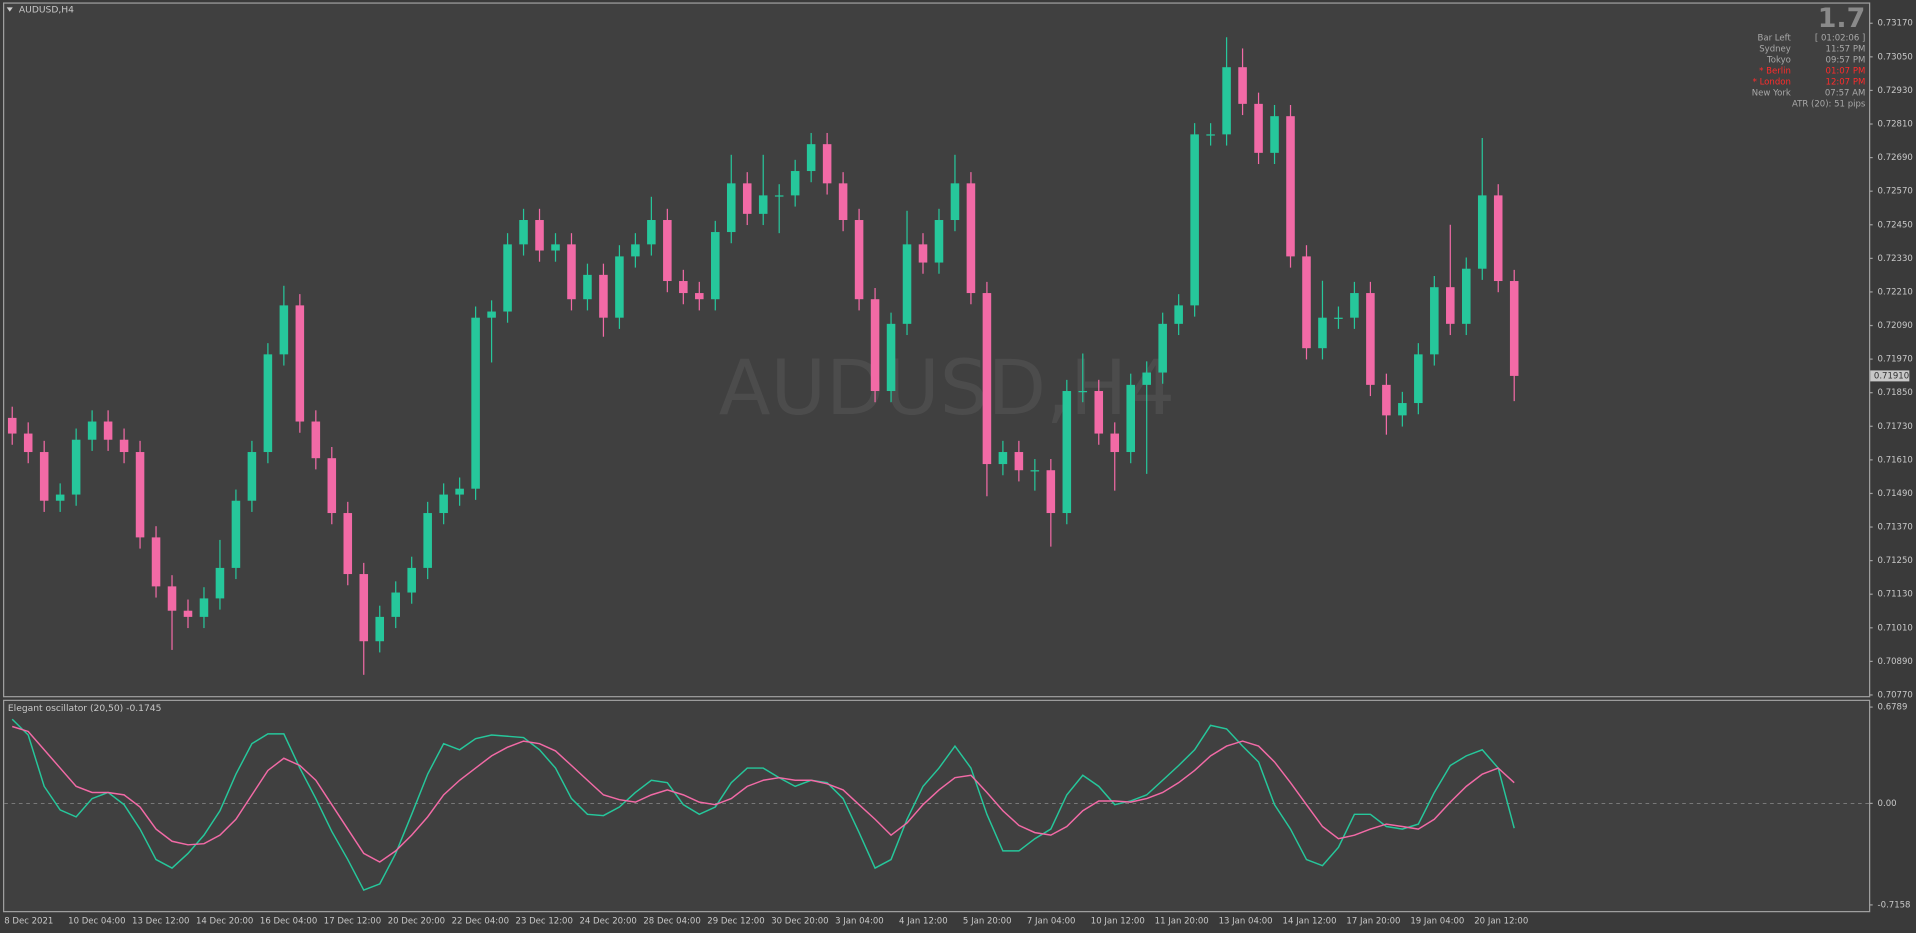 The height and width of the screenshot is (933, 1916). I want to click on y-tick-label: 0.71850, so click(1895, 393).